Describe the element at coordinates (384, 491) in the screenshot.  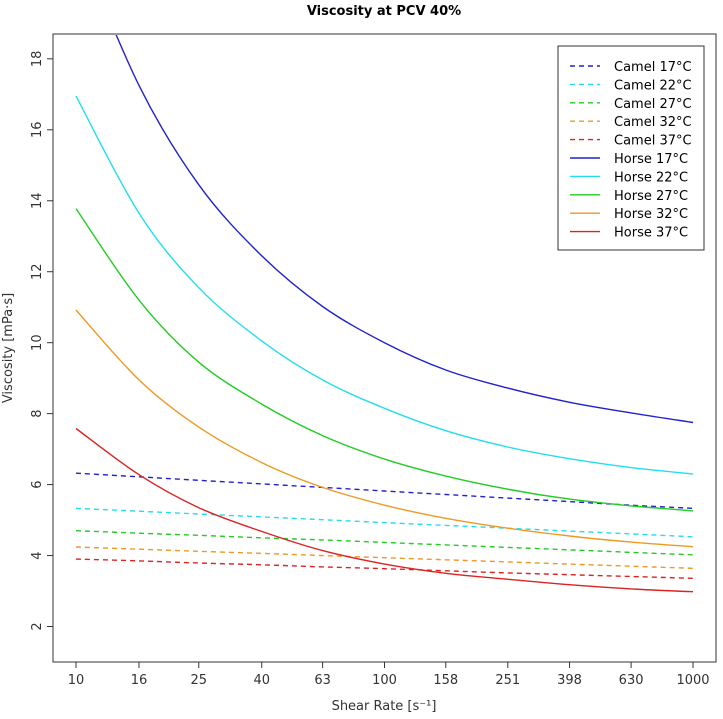
I see `series-line-camel-17-c` at that location.